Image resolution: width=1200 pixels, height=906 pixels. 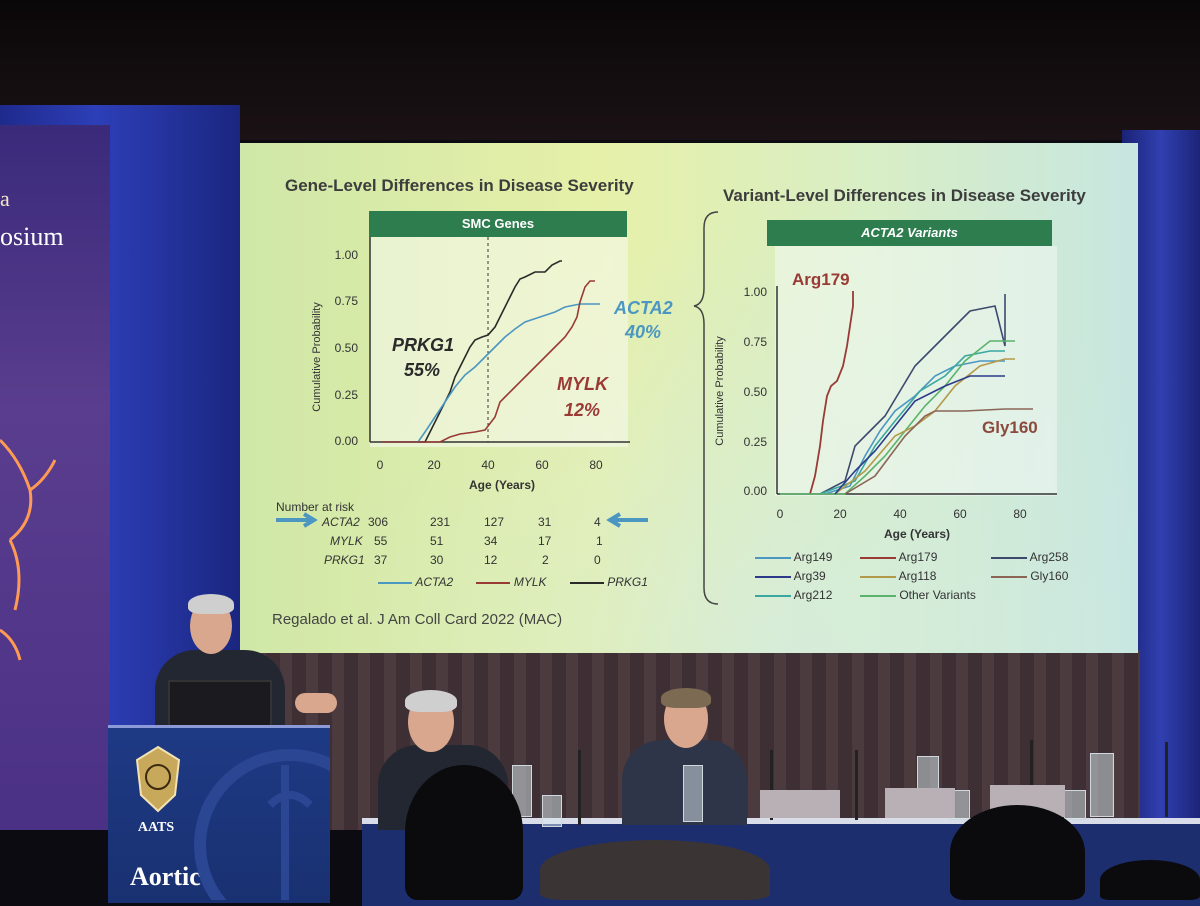 I want to click on left-xtick: 80, so click(x=596, y=465).